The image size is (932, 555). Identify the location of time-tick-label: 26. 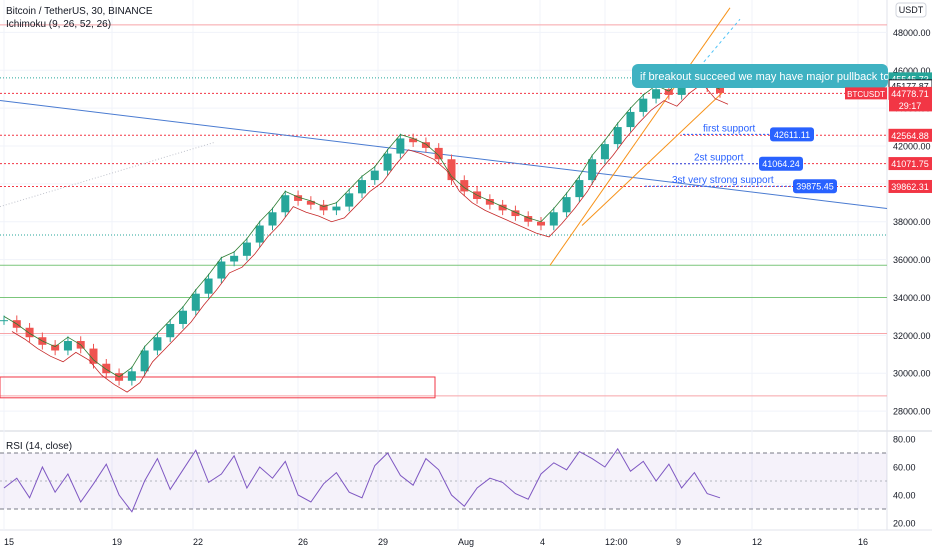
(303, 542).